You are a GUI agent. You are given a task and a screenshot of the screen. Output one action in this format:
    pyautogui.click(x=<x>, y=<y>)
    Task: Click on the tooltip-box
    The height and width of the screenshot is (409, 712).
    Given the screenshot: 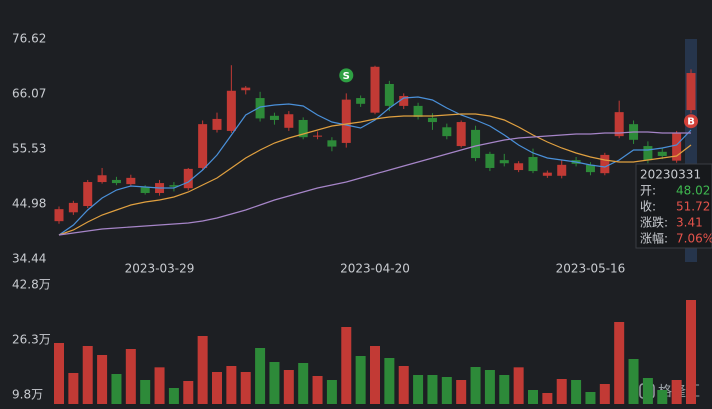 What is the action you would take?
    pyautogui.click(x=673, y=206)
    